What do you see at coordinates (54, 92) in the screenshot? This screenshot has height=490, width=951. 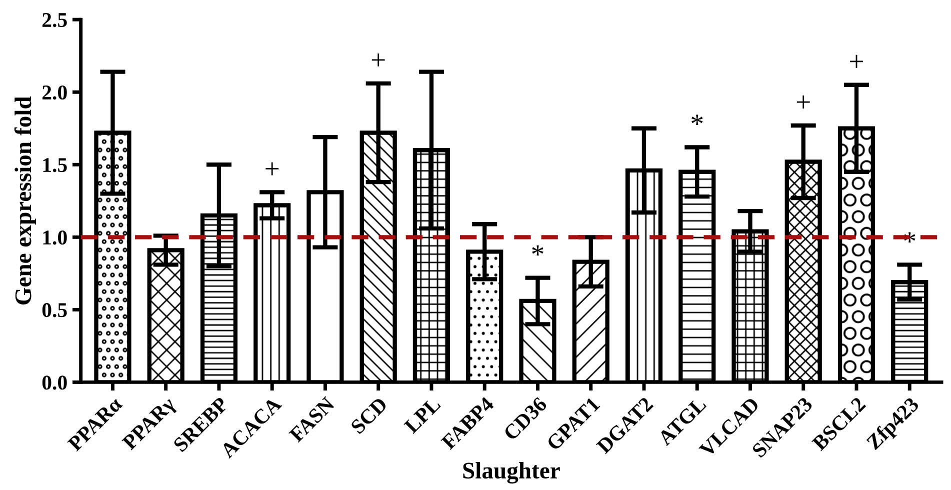 I see `y-tick-label: 2.0` at bounding box center [54, 92].